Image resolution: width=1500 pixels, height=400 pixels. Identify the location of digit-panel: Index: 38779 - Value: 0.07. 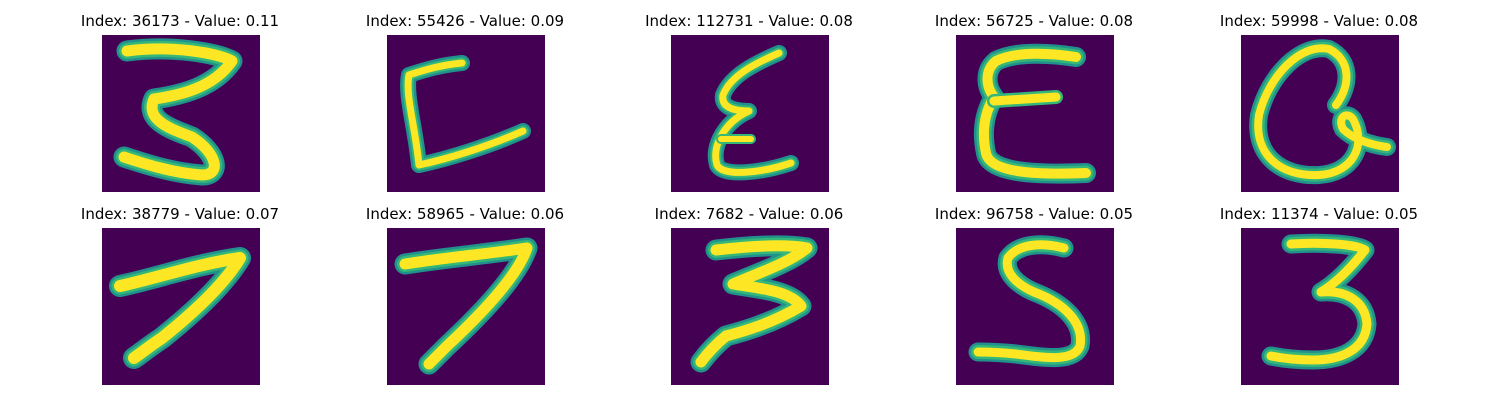
(180, 300).